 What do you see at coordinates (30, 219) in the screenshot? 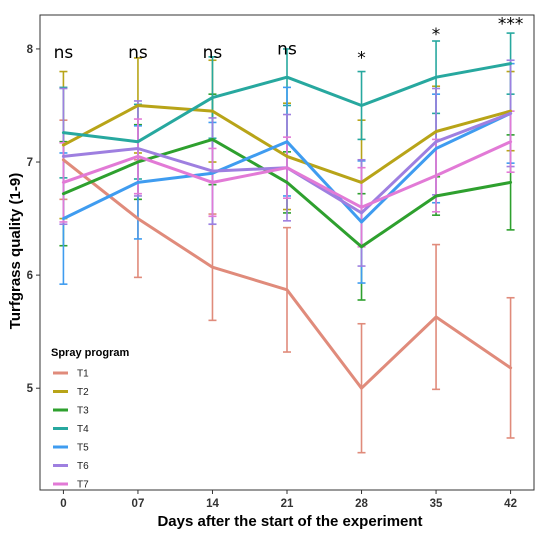
I see `y-axis-tick-labels: 5 6 7 8` at bounding box center [30, 219].